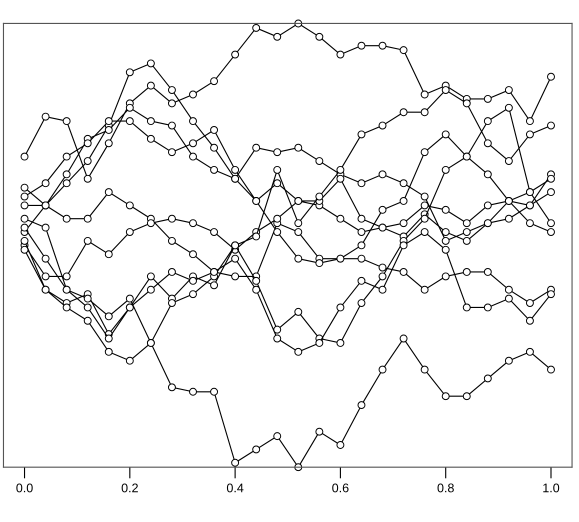  What do you see at coordinates (24, 487) in the screenshot?
I see `x-tick-label: 0.0` at bounding box center [24, 487].